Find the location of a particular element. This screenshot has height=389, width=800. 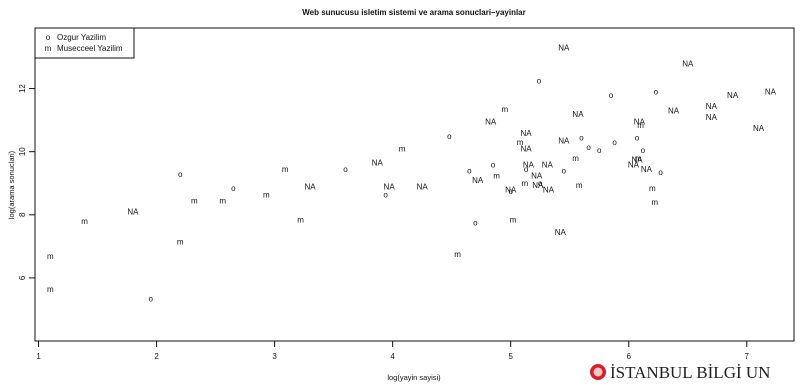

x-axis: 1 2 3 4 5 6 7 is located at coordinates (393, 350).